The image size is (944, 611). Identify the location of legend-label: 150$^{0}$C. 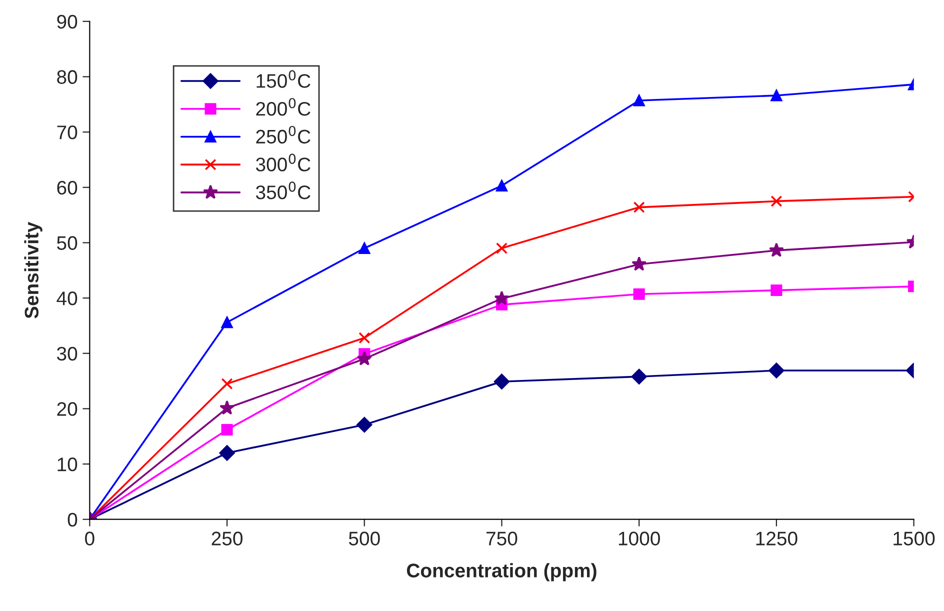
(283, 79).